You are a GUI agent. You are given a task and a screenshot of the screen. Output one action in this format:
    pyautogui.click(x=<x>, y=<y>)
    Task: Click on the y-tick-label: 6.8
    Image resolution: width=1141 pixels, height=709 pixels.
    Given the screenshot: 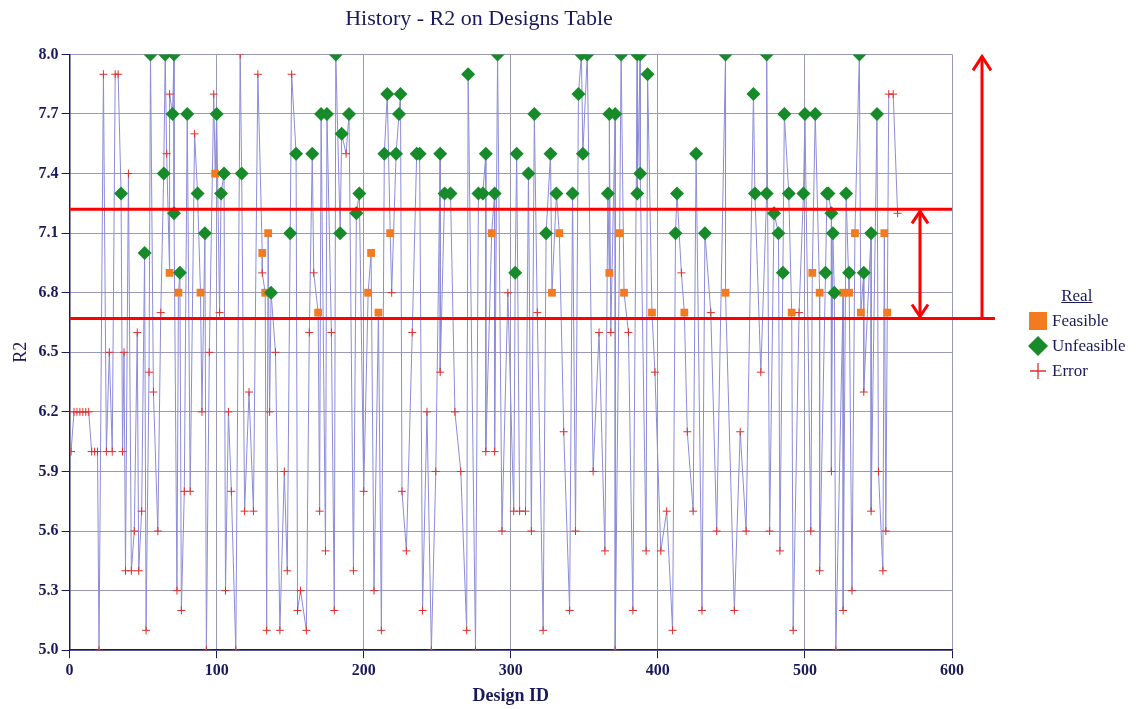 What is the action you would take?
    pyautogui.click(x=48, y=291)
    